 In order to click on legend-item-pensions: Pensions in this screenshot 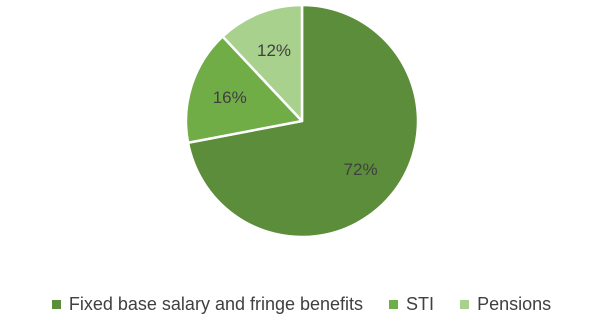, I will do `click(505, 304)`.